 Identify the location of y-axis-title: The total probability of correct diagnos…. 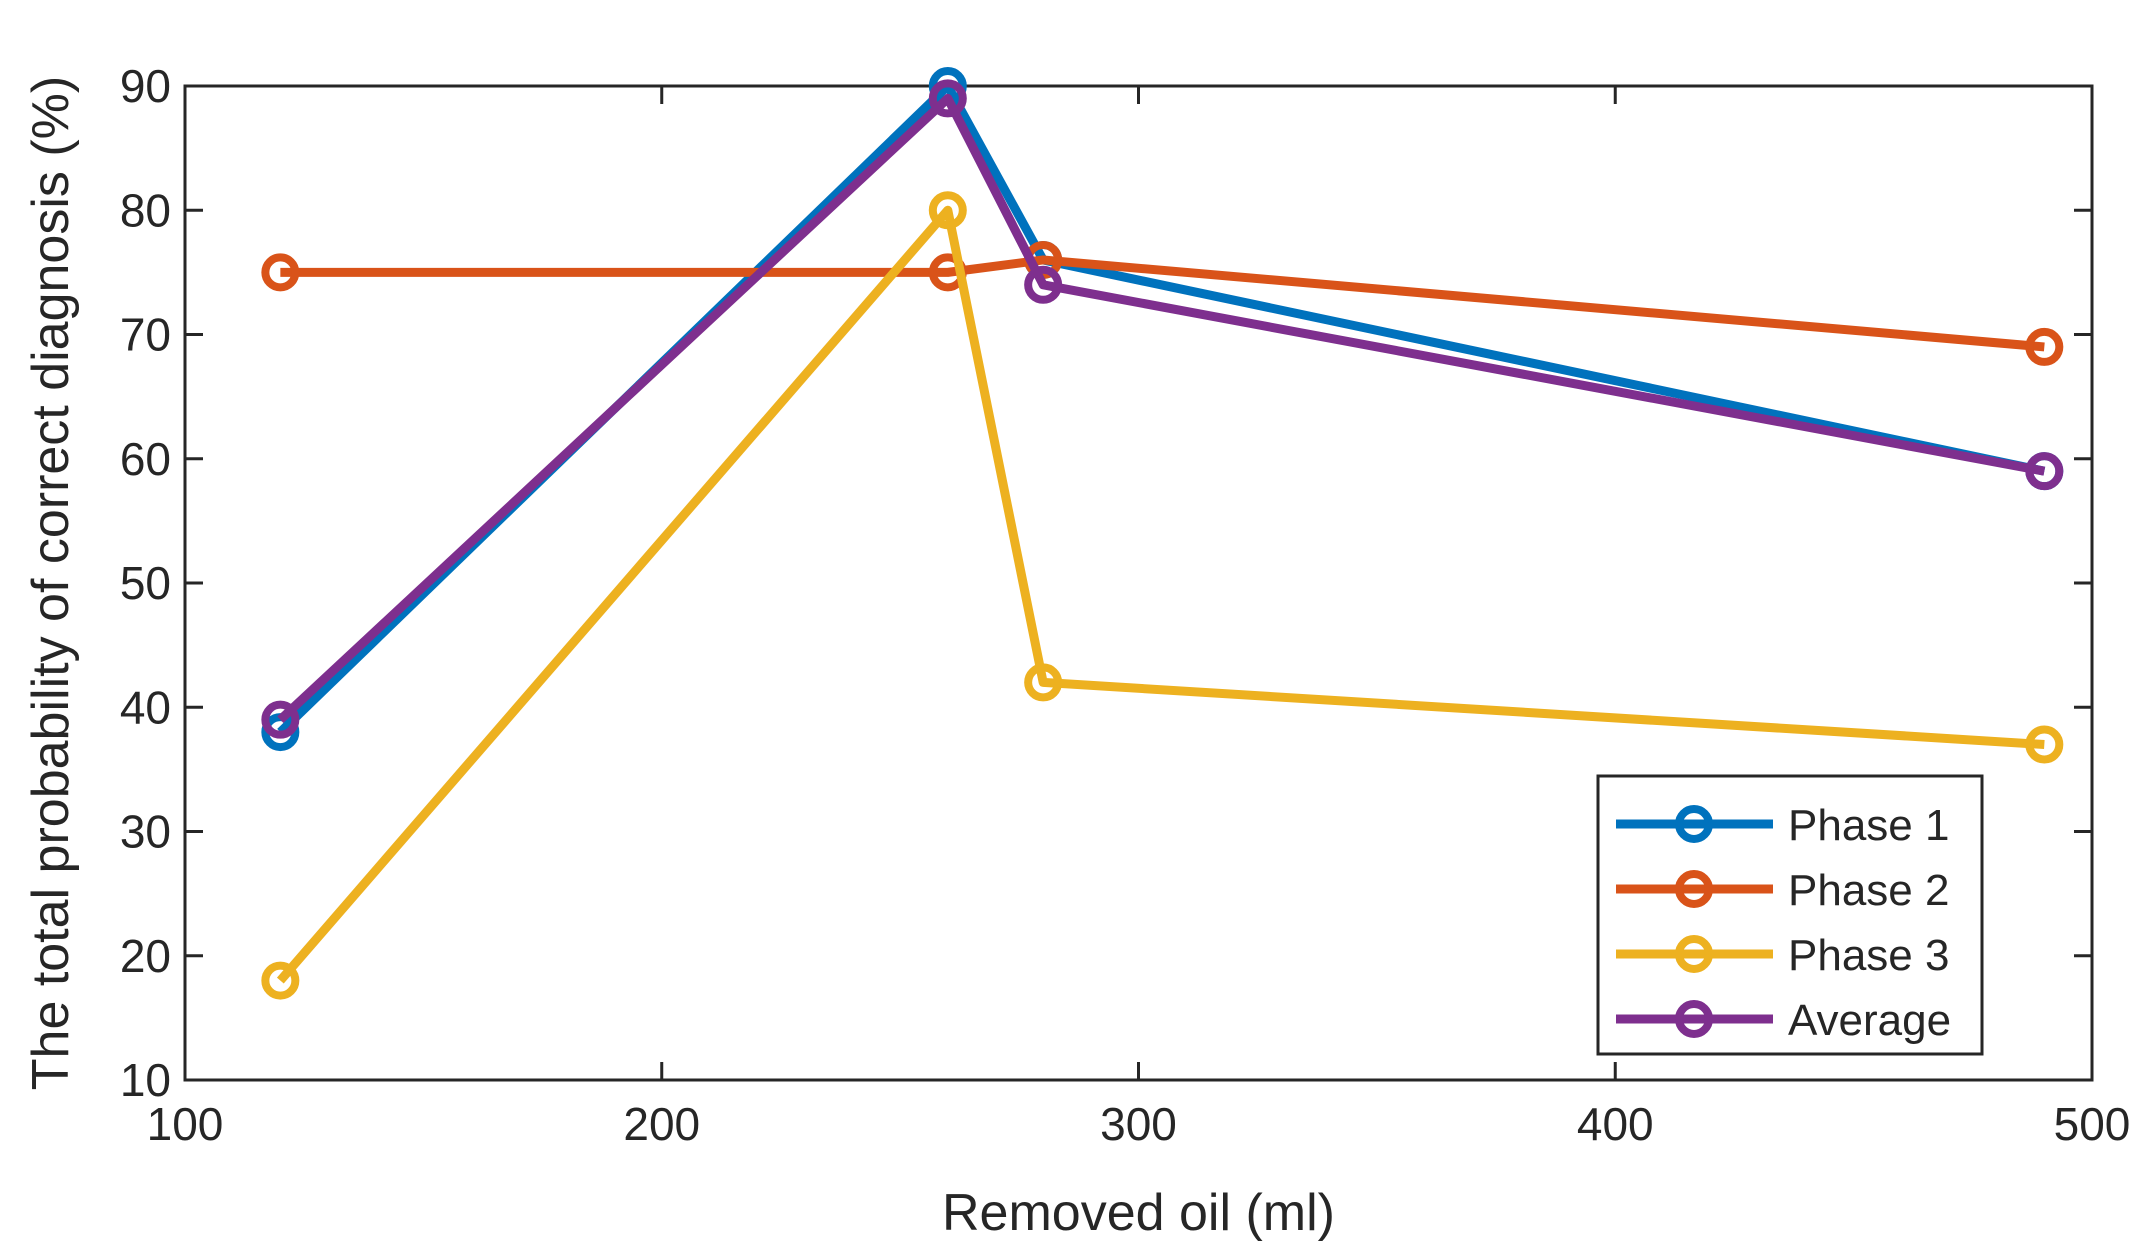
(51, 583).